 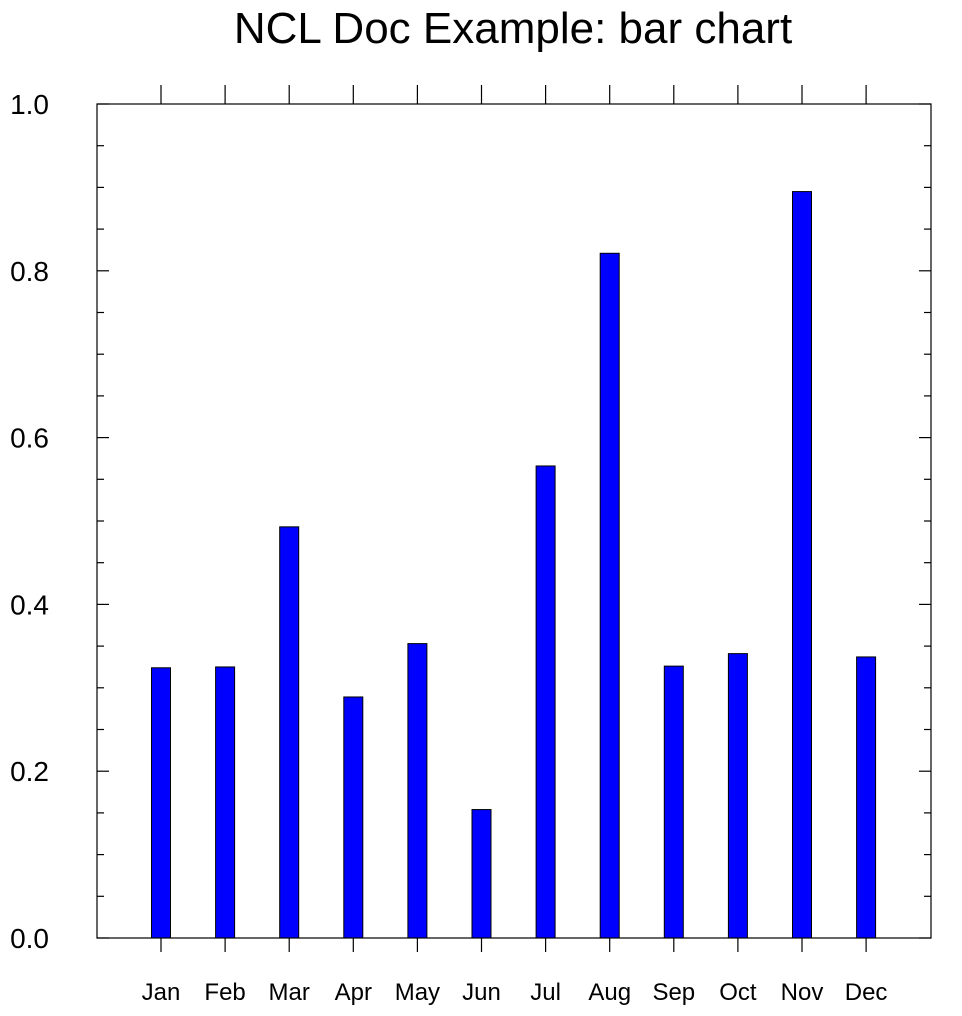 What do you see at coordinates (29, 104) in the screenshot?
I see `y-tick-label: 1.0` at bounding box center [29, 104].